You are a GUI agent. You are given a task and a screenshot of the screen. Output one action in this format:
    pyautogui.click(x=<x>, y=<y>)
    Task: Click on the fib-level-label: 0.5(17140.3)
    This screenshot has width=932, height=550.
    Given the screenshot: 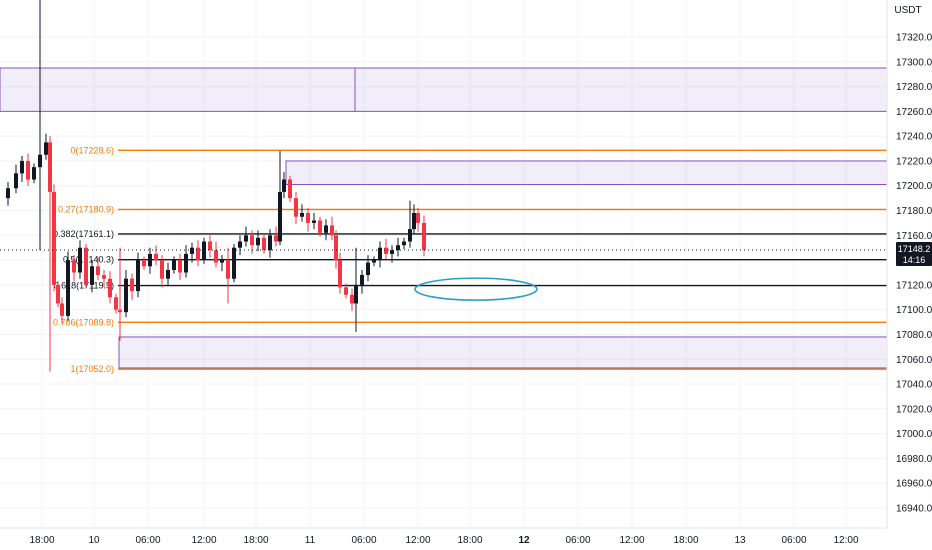 What is the action you would take?
    pyautogui.click(x=88, y=260)
    